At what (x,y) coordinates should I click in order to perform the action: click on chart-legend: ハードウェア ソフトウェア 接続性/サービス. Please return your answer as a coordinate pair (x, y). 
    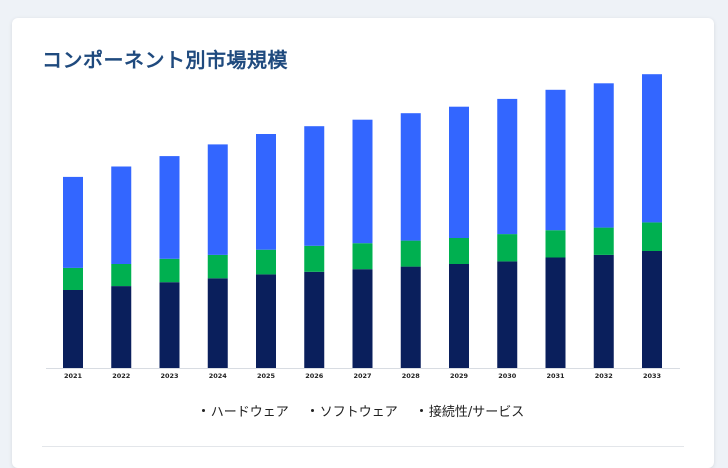
    Looking at the image, I should click on (363, 410).